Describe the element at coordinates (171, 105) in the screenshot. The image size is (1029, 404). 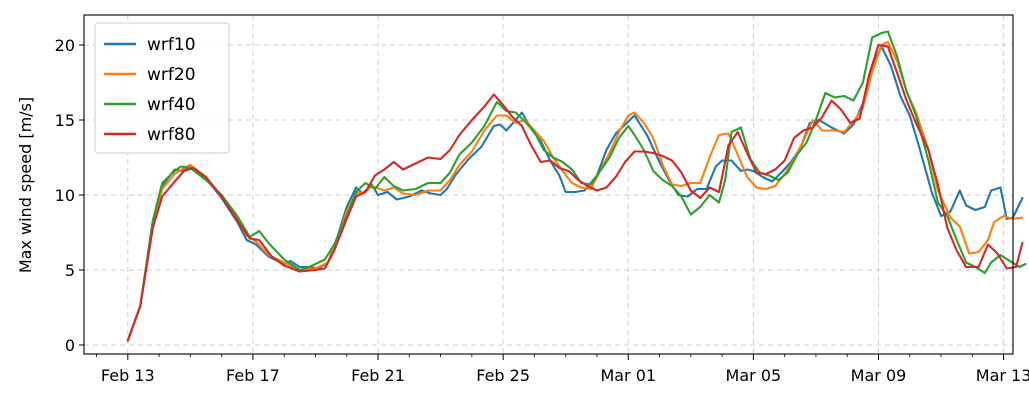
I see `legend-label-wrf40: wrf40` at that location.